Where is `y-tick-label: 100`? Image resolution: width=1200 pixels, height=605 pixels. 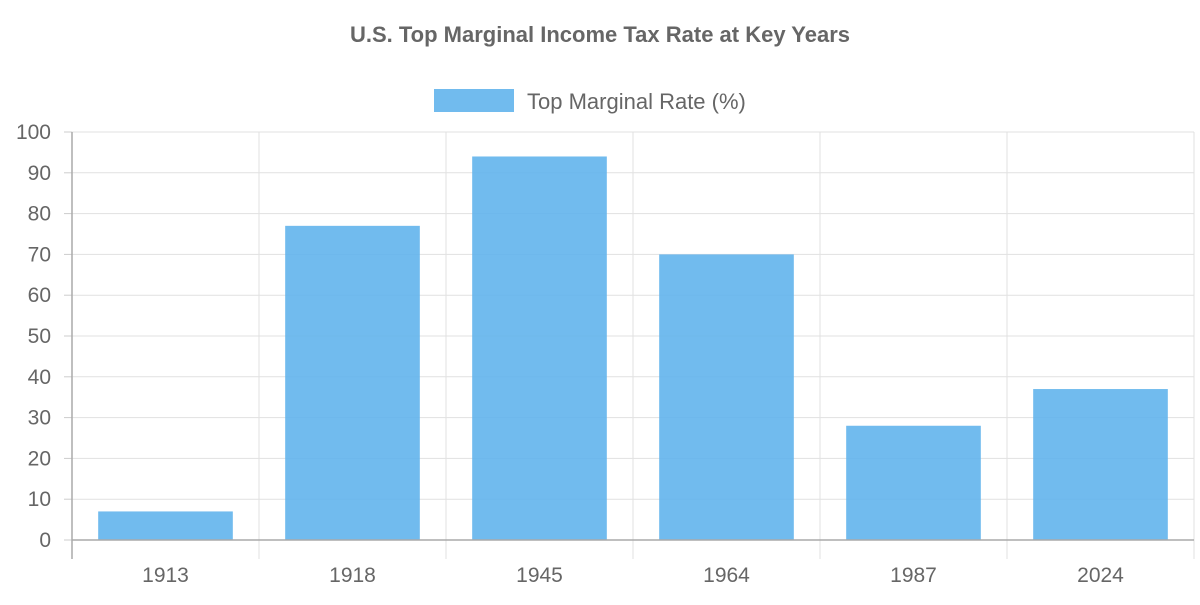 y-tick-label: 100 is located at coordinates (33, 132).